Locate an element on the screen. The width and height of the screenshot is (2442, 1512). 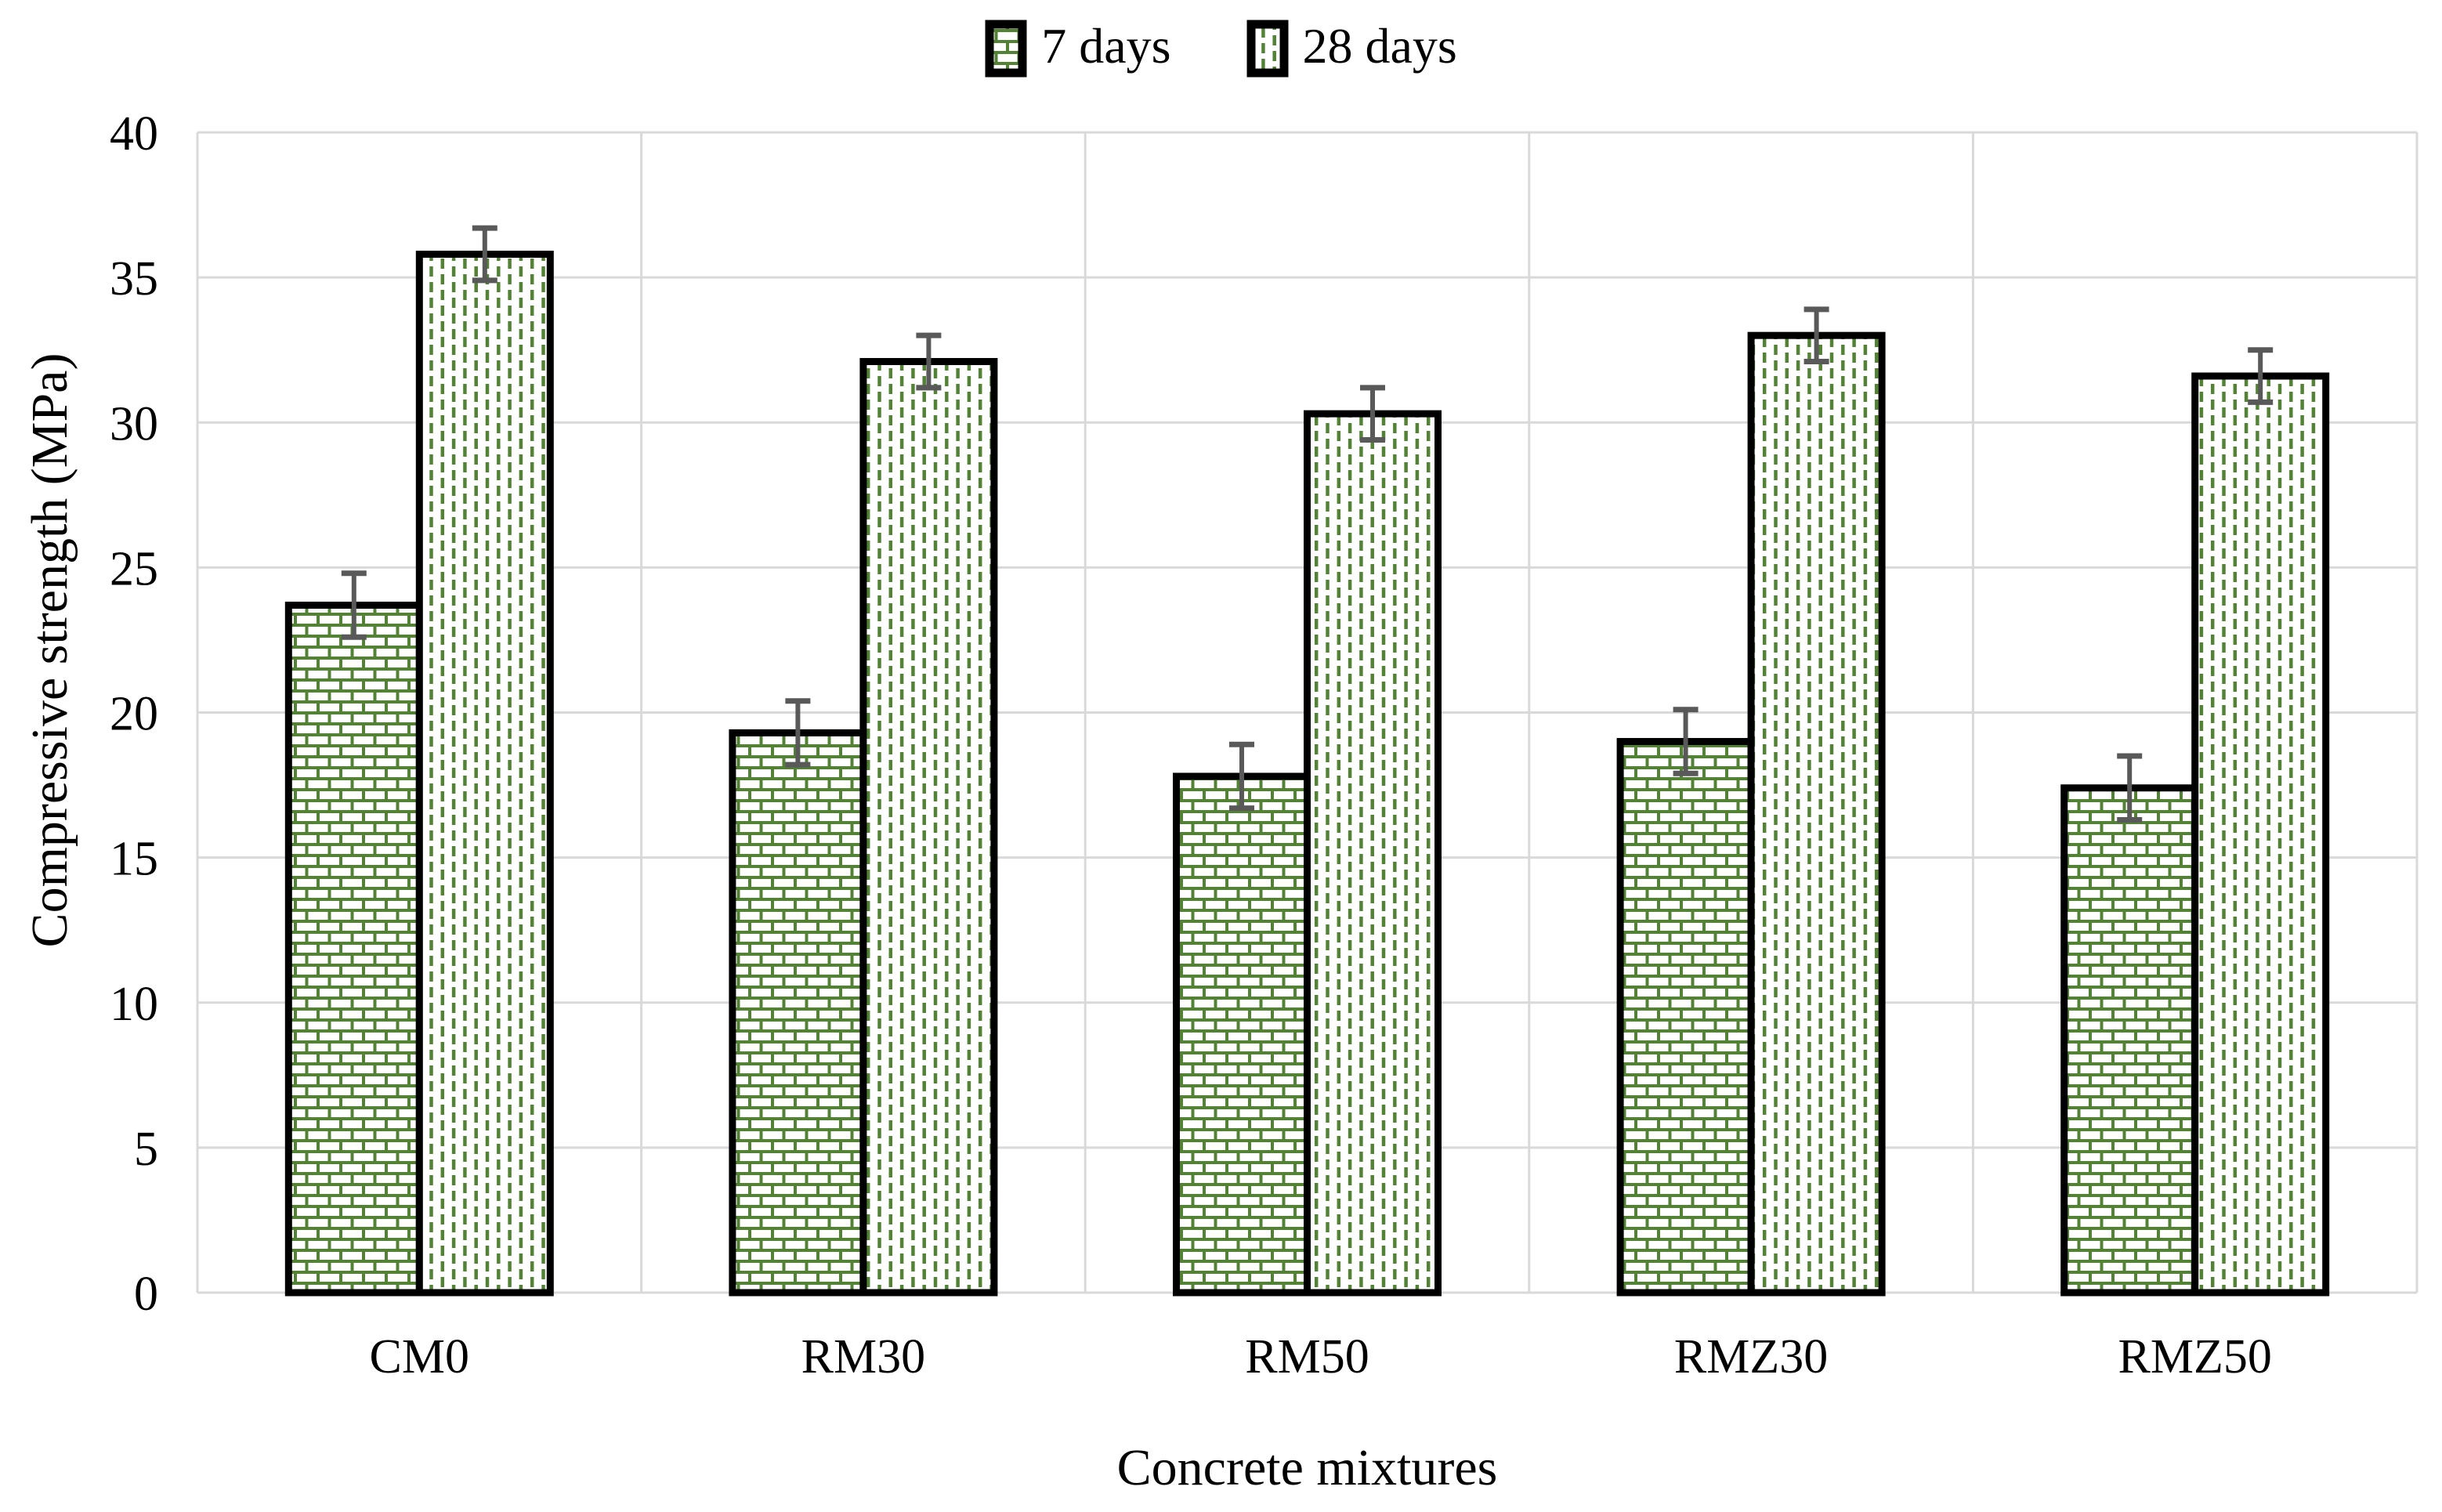
y-tick-label: 15 is located at coordinates (134, 859).